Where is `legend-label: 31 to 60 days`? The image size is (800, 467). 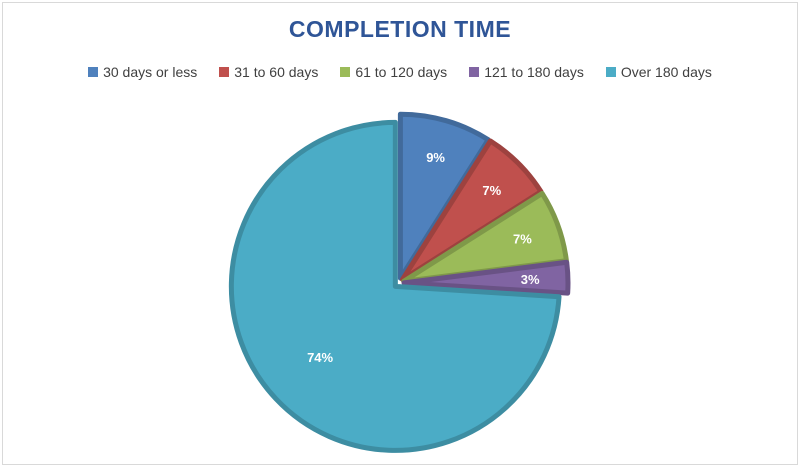
legend-label: 31 to 60 days is located at coordinates (276, 72).